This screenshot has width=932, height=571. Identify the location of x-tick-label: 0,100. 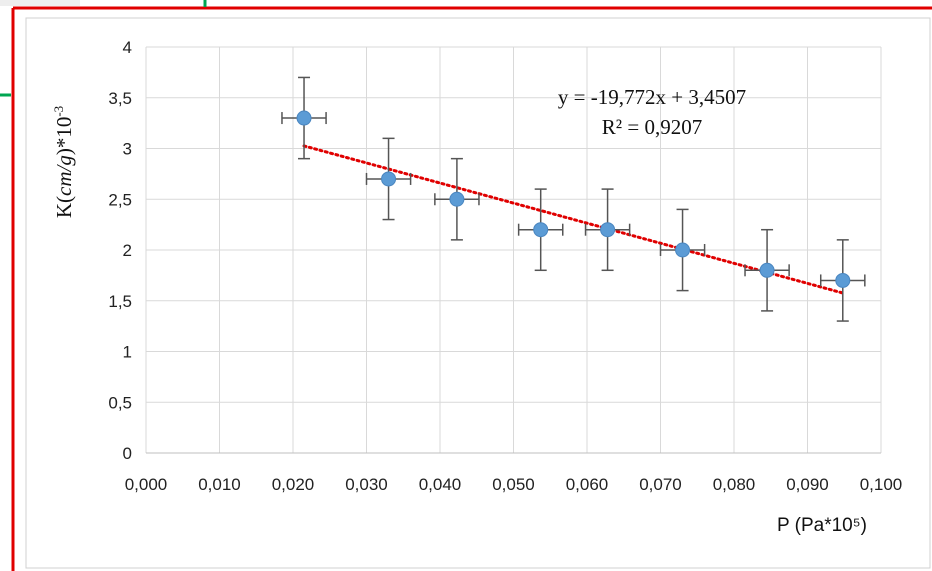
(881, 484).